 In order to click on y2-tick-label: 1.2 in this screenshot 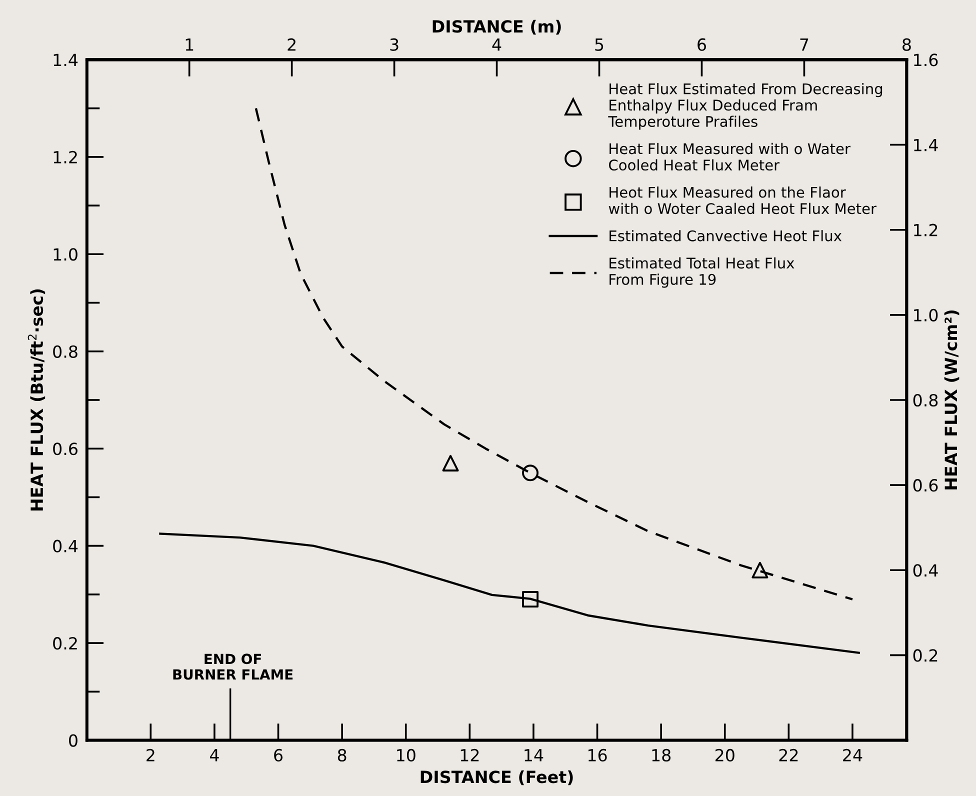, I will do `click(926, 230)`.